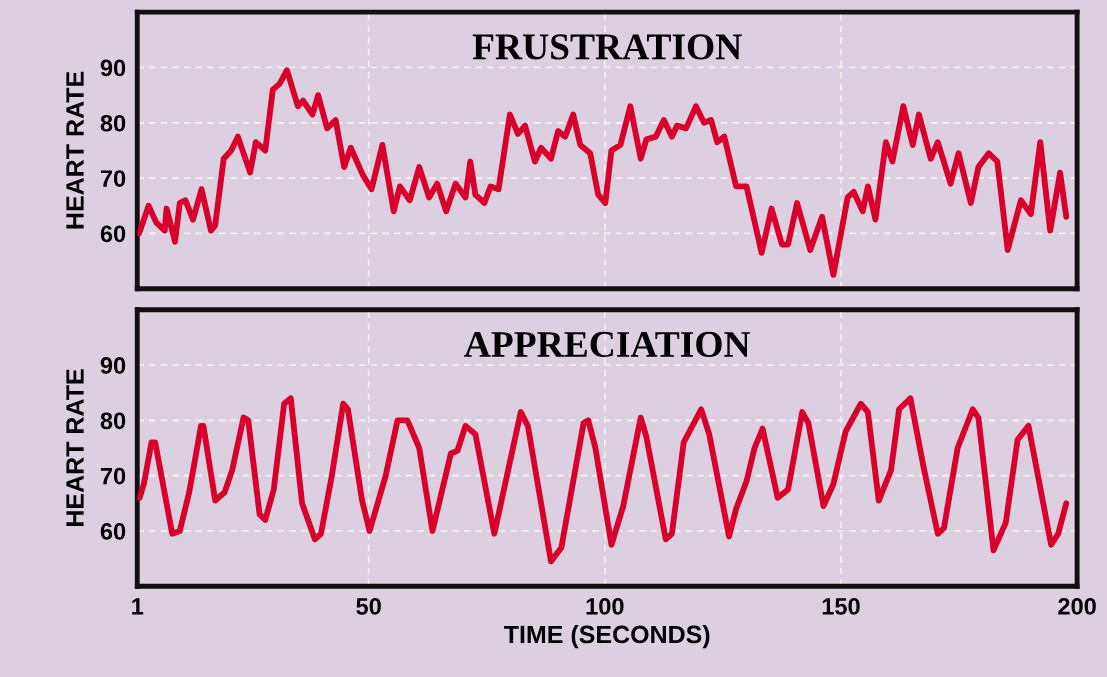 The image size is (1107, 677). Describe the element at coordinates (368, 606) in the screenshot. I see `x-tick-label: 50` at that location.